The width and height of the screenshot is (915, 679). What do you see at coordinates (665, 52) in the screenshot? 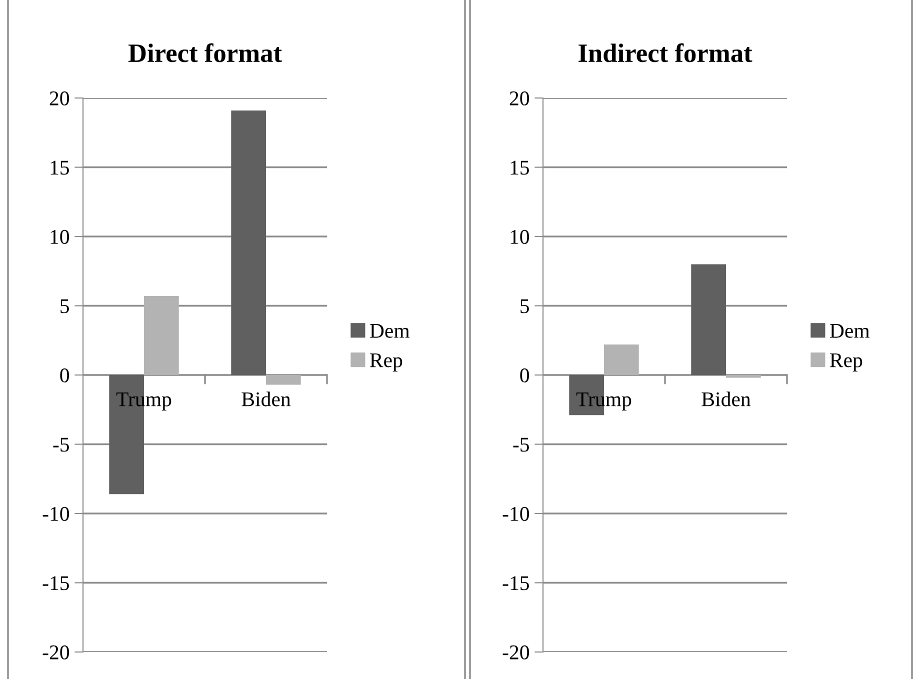
I see `chart-title: Indirect format` at bounding box center [665, 52].